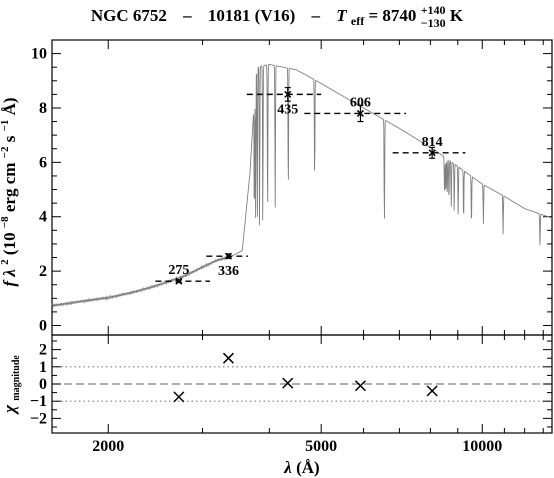 Image resolution: width=554 pixels, height=478 pixels. What do you see at coordinates (432, 142) in the screenshot?
I see `photometry-label: 814` at bounding box center [432, 142].